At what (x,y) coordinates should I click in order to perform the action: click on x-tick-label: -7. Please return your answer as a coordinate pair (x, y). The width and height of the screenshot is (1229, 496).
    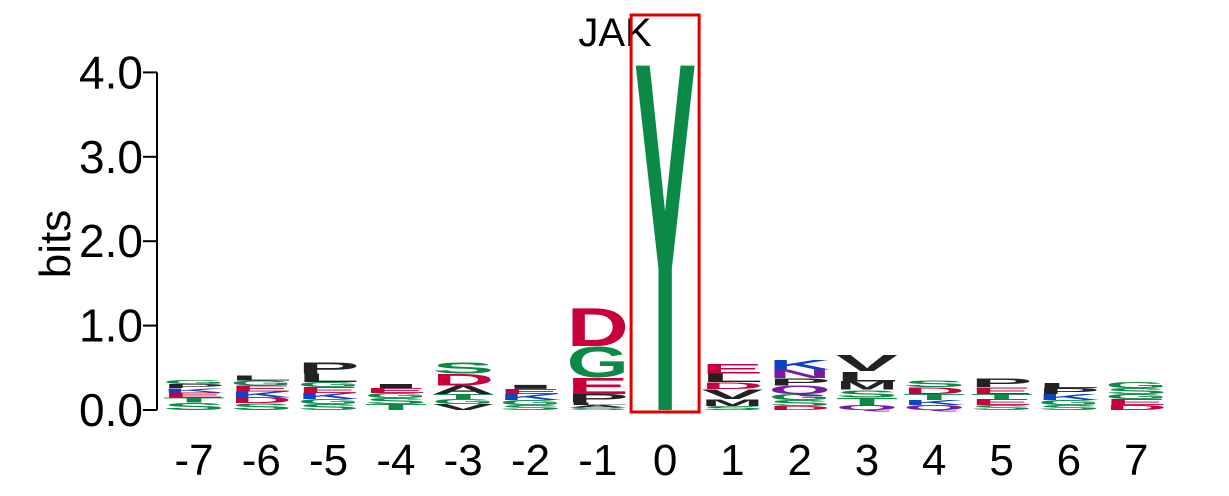
    Looking at the image, I should click on (193, 460).